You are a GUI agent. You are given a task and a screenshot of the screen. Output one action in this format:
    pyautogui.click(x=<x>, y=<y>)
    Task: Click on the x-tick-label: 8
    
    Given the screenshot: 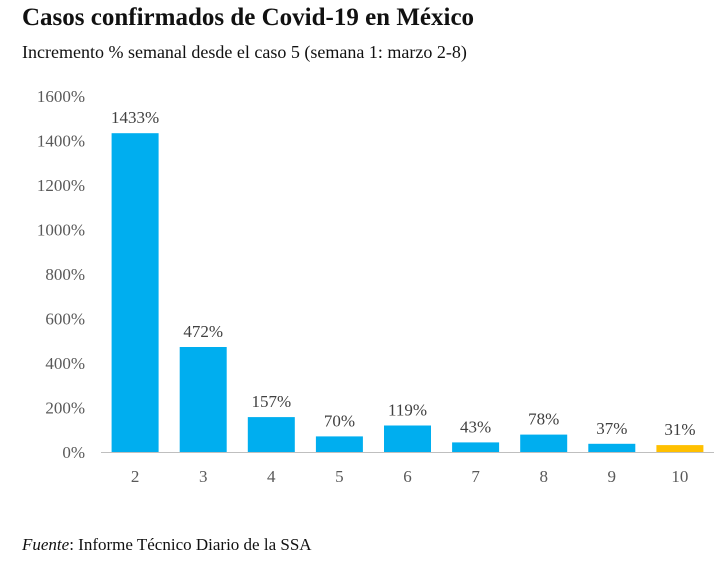 What is the action you would take?
    pyautogui.click(x=543, y=476)
    